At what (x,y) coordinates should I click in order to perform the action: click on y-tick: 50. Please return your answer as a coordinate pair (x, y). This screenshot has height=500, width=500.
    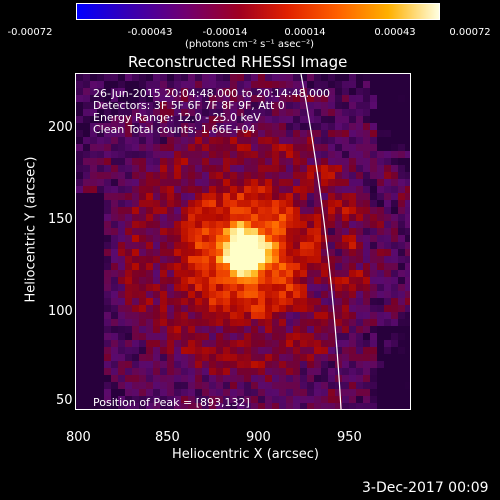
    Looking at the image, I should click on (64, 400).